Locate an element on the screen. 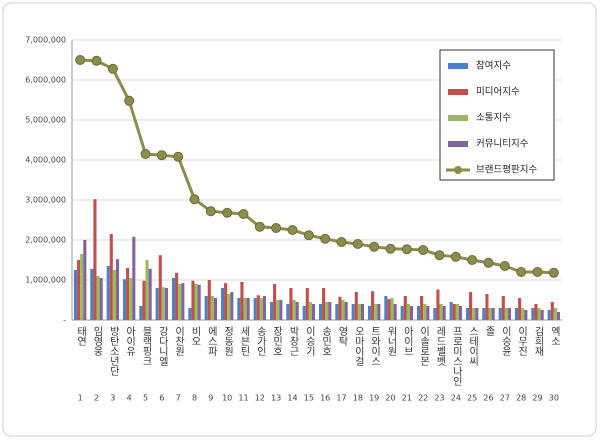 The width and height of the screenshot is (600, 440). rank-label: 17 is located at coordinates (341, 398).